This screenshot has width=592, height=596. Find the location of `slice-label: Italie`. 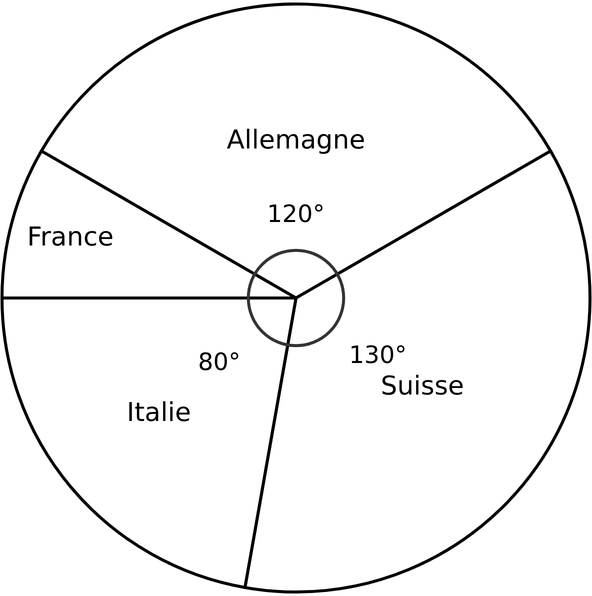

slice-label: Italie is located at coordinates (159, 413).